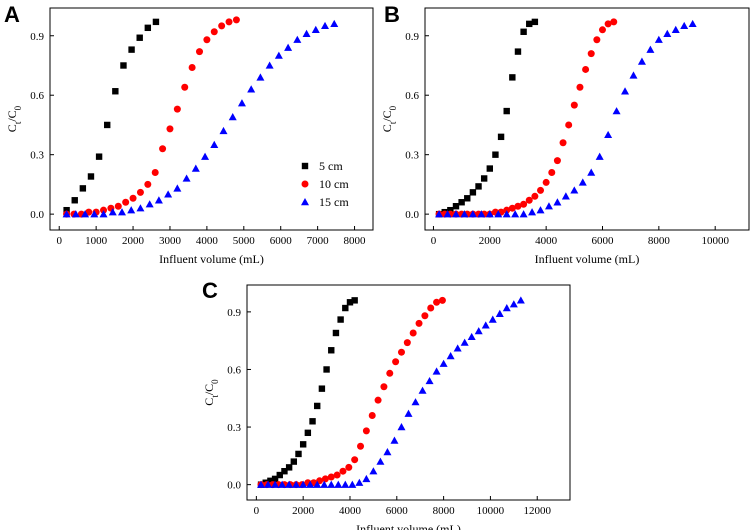 Image resolution: width=754 pixels, height=530 pixels. I want to click on legend: 5 cm 10 cm 15 cm, so click(325, 184).